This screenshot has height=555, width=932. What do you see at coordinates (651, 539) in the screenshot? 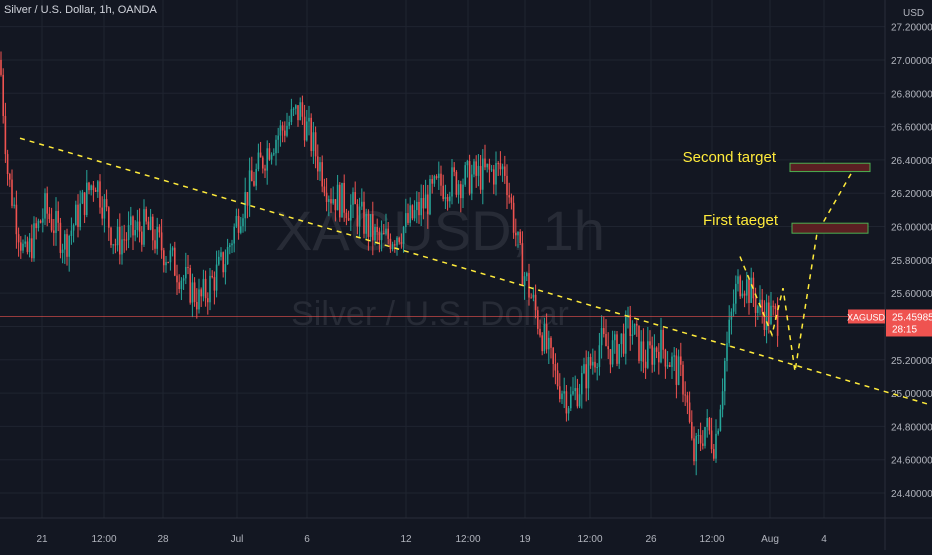
I see `x-tick-label: 26` at bounding box center [651, 539].